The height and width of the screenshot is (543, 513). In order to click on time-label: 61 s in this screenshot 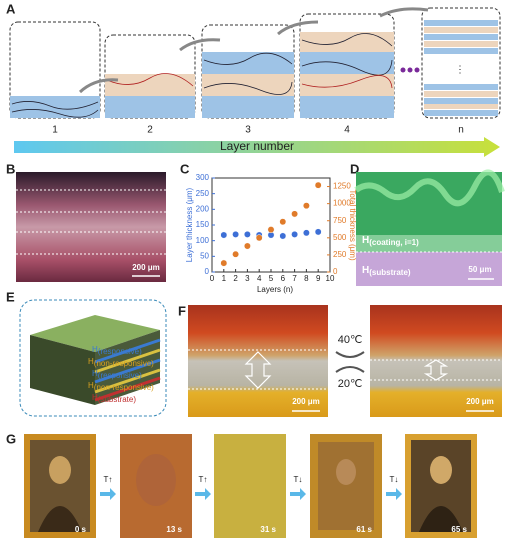, I will do `click(364, 529)`.